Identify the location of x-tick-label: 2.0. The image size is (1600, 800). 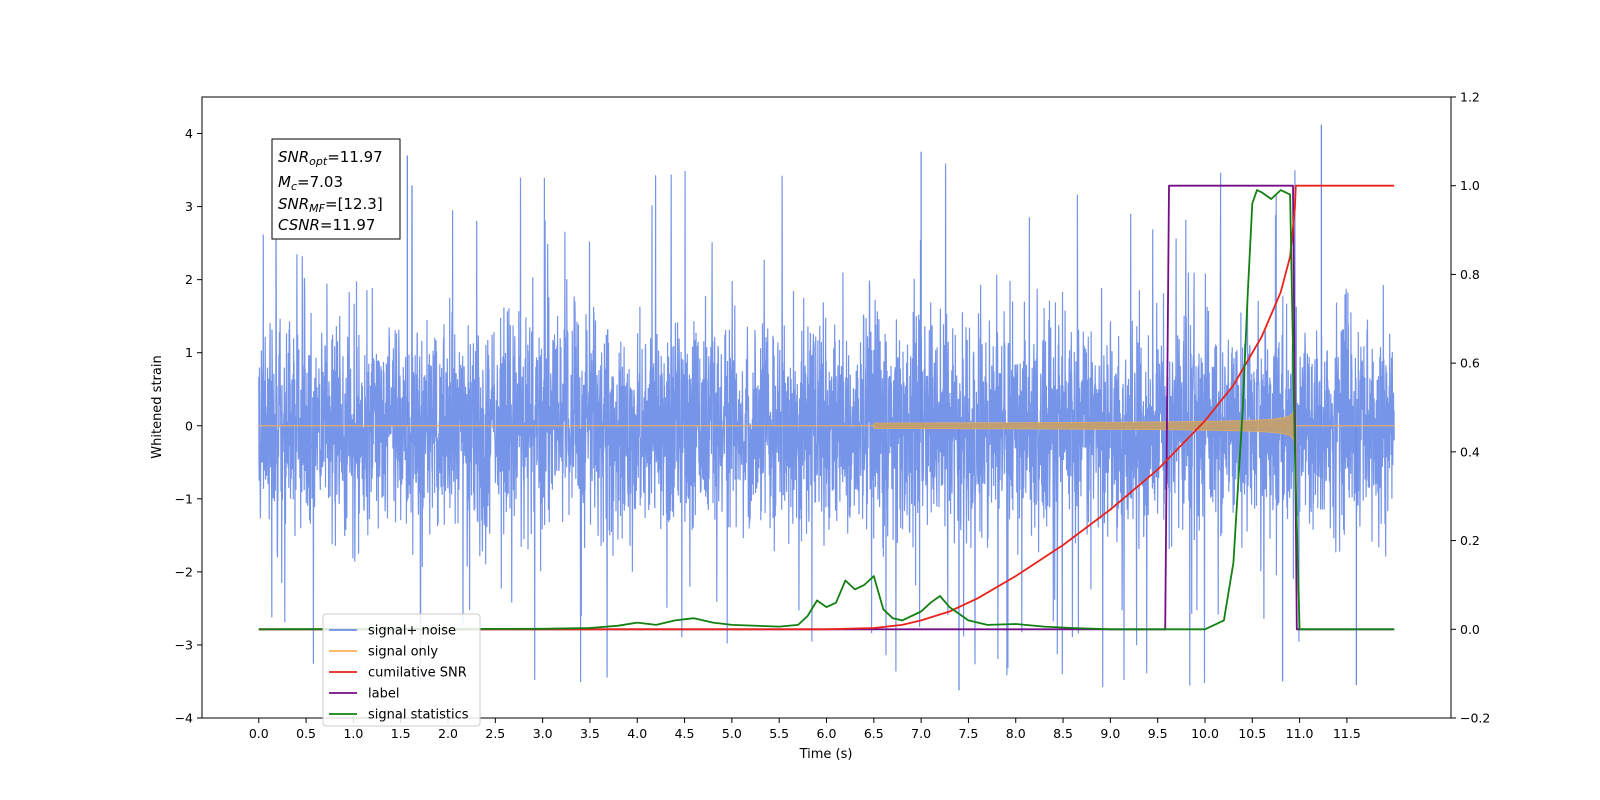
(448, 733).